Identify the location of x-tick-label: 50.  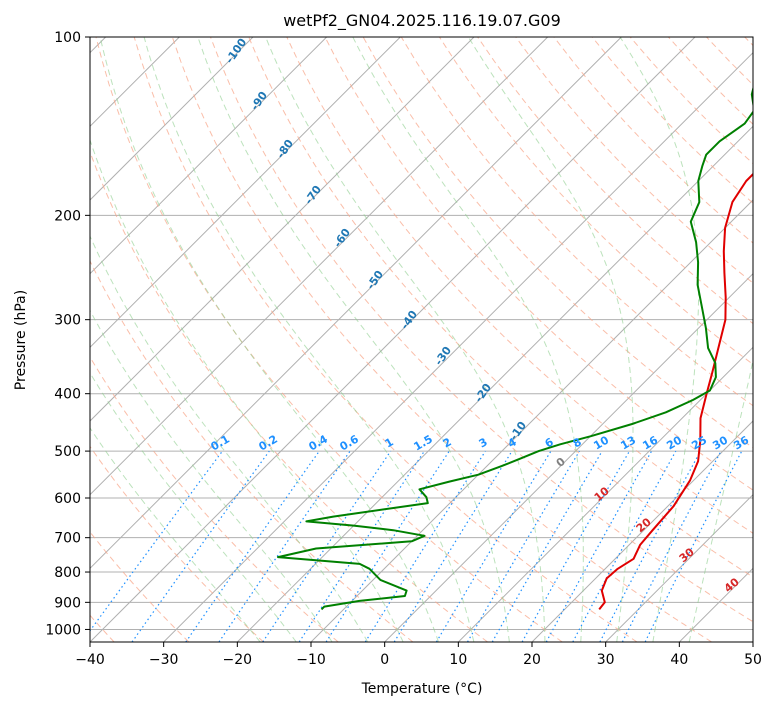
(753, 660).